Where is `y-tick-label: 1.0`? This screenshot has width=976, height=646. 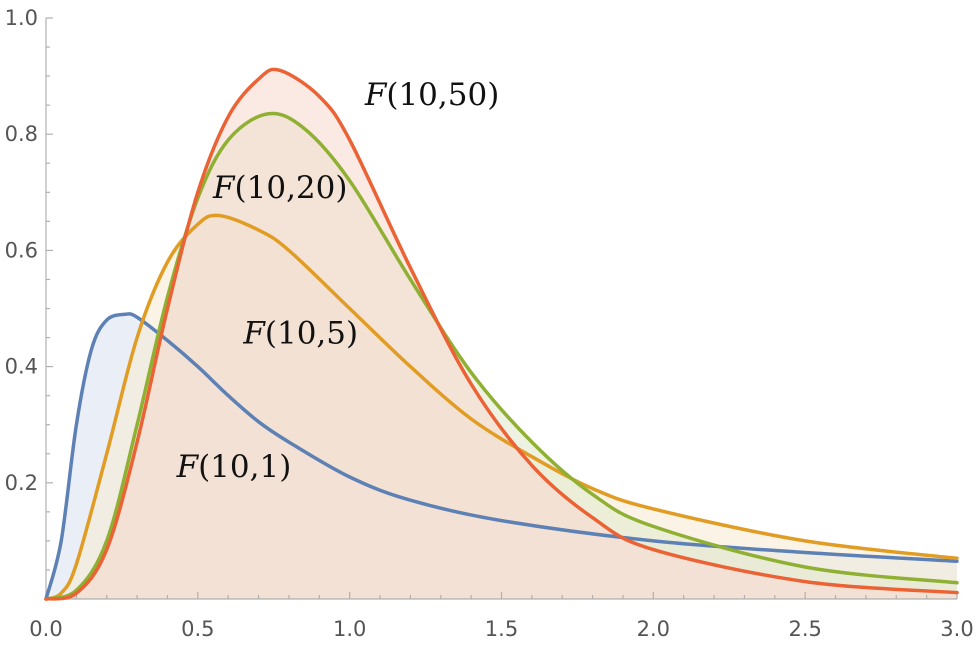 y-tick-label: 1.0 is located at coordinates (21, 18).